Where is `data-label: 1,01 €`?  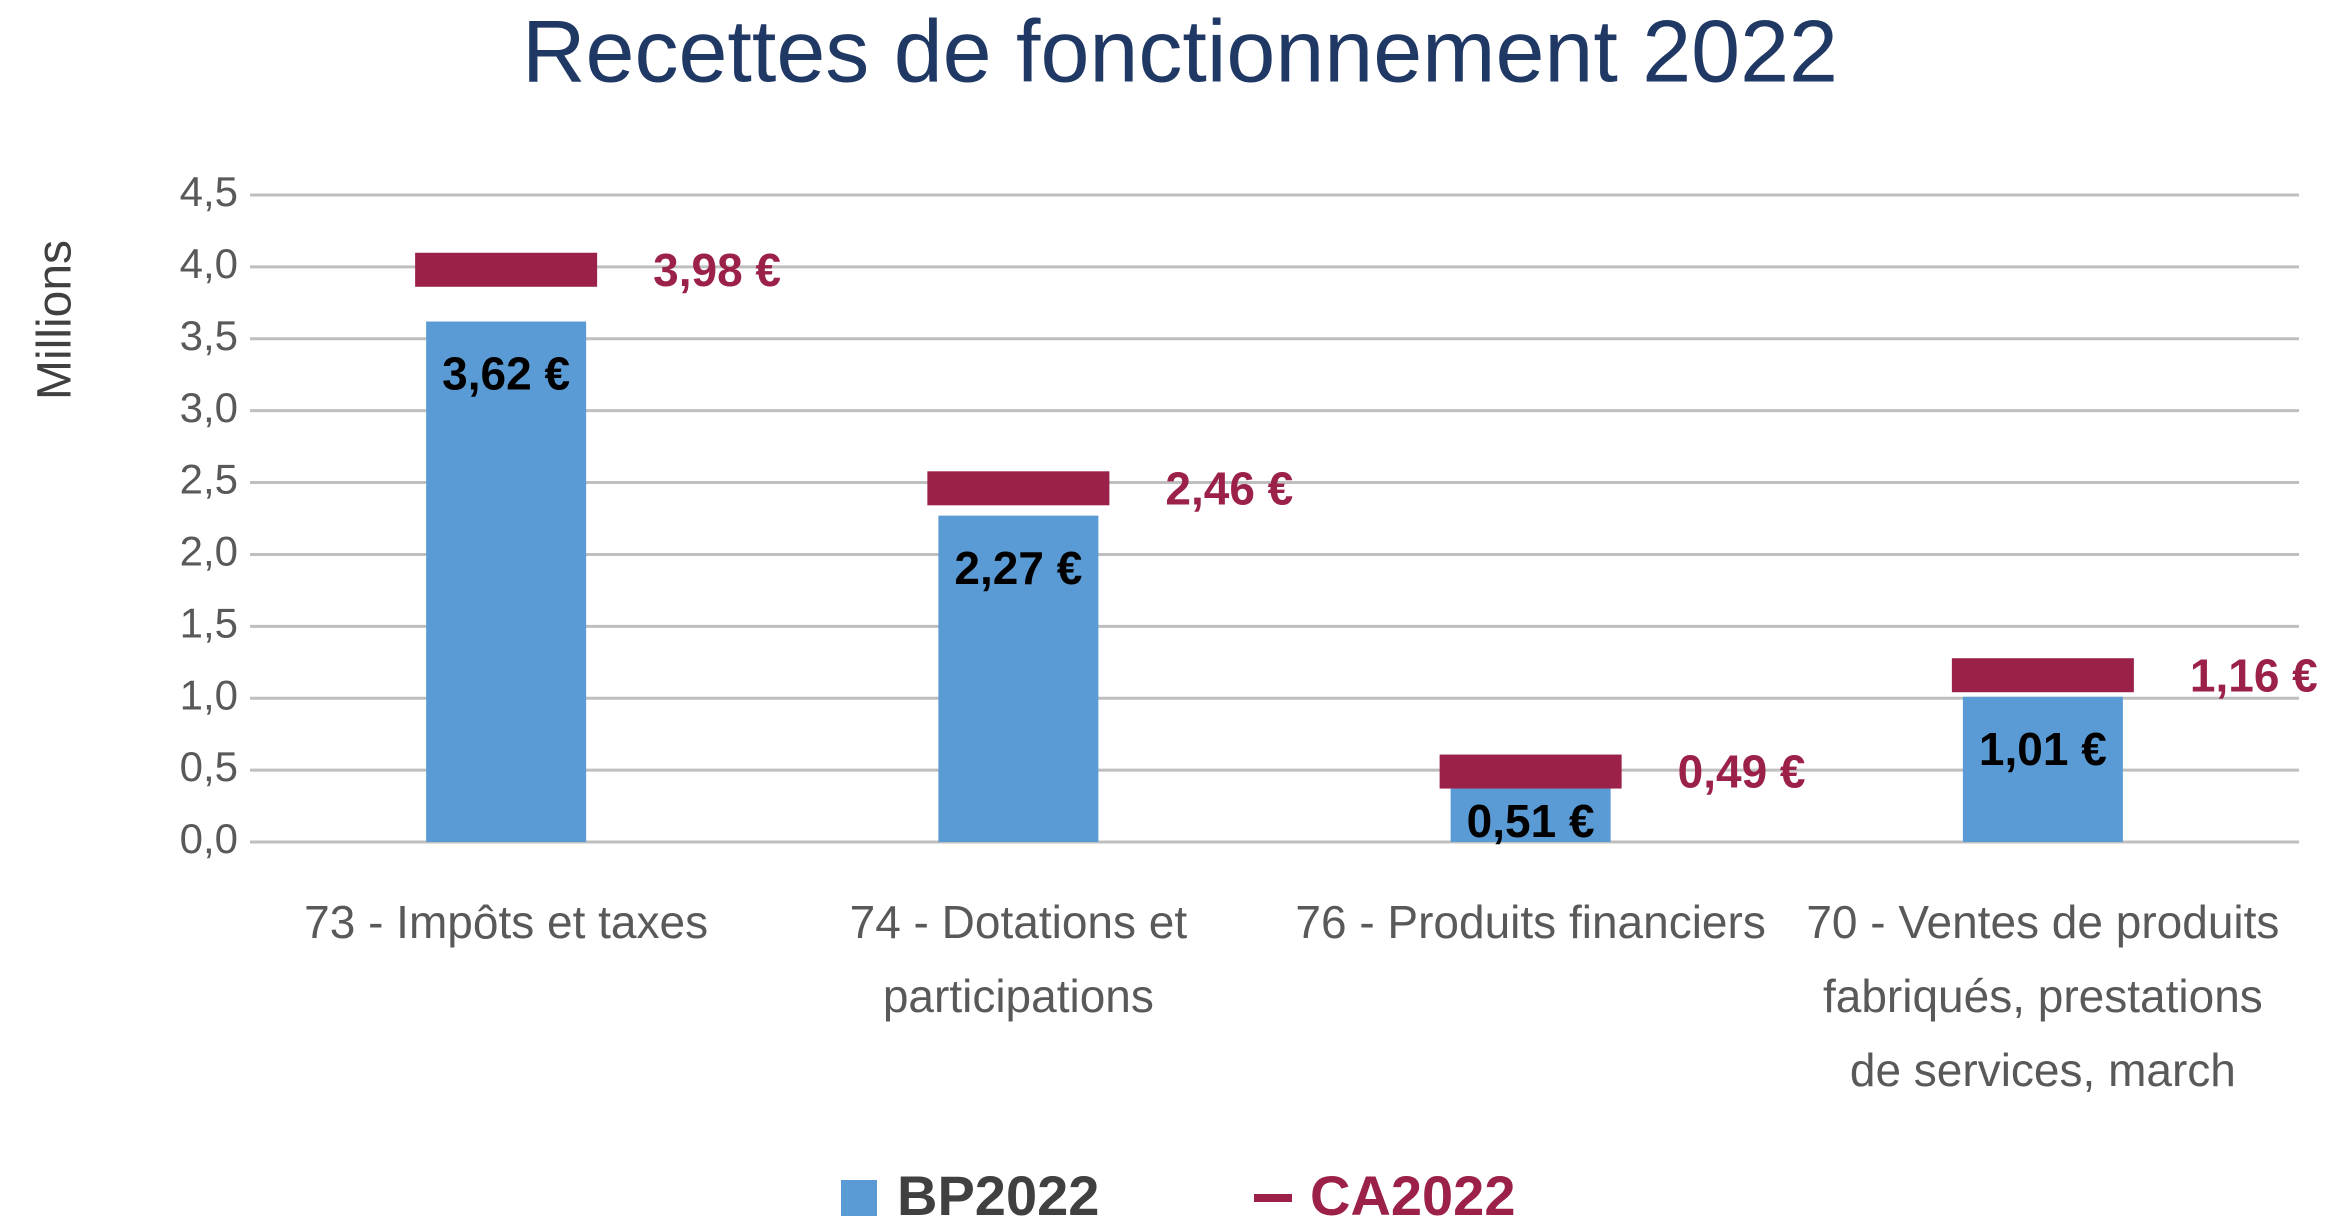 data-label: 1,01 € is located at coordinates (2043, 749).